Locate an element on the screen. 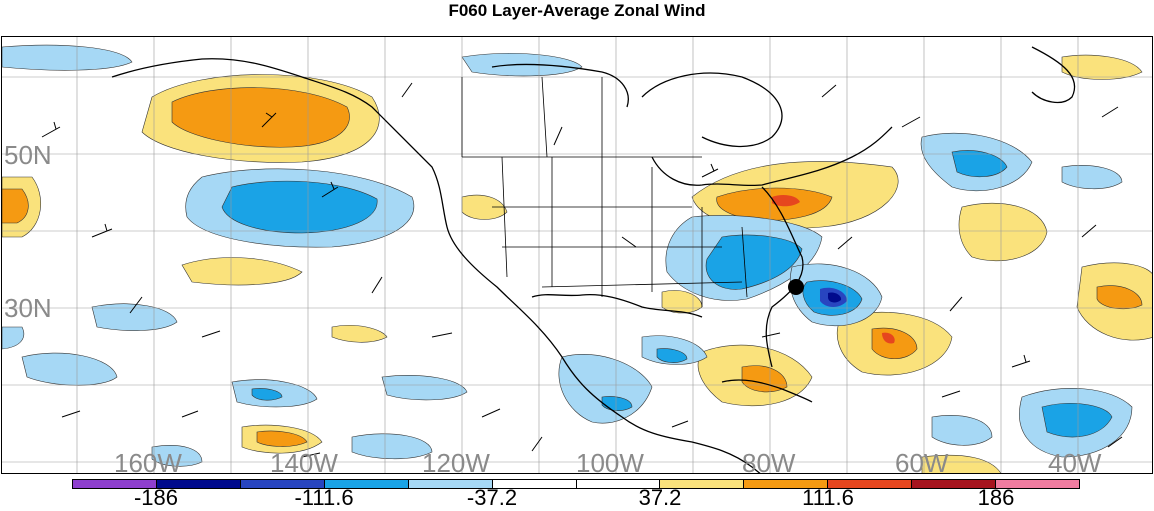 The image size is (1154, 511). colorbar-label: -186 is located at coordinates (156, 497).